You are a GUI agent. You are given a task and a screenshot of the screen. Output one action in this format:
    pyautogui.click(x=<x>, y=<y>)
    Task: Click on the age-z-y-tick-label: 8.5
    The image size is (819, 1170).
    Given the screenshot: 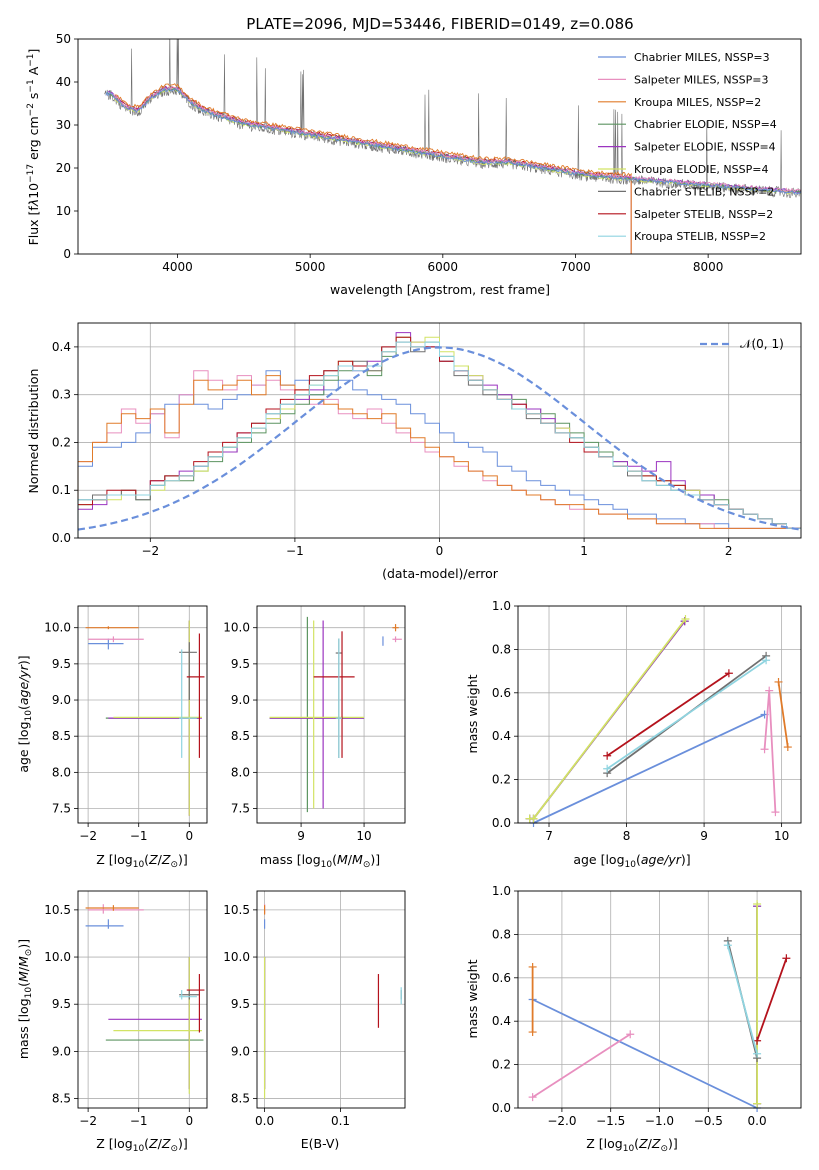 What is the action you would take?
    pyautogui.click(x=61, y=736)
    